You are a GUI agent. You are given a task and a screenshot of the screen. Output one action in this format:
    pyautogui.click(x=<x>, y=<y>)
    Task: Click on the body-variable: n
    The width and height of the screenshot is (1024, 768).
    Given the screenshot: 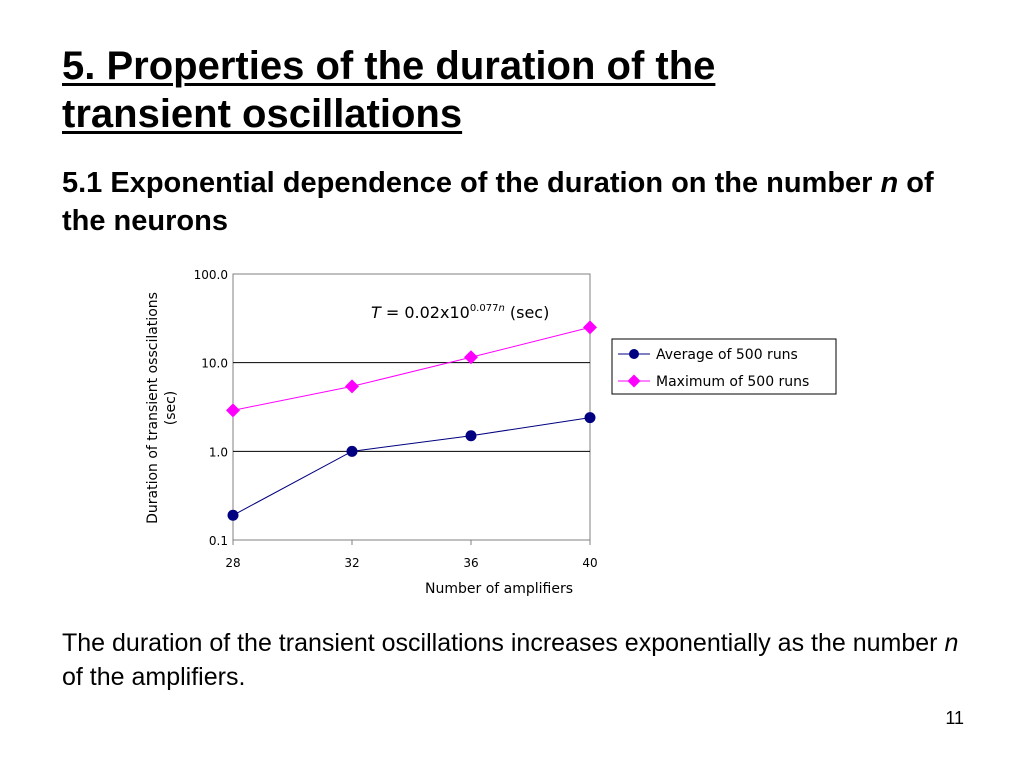 What is the action you would take?
    pyautogui.click(x=951, y=643)
    